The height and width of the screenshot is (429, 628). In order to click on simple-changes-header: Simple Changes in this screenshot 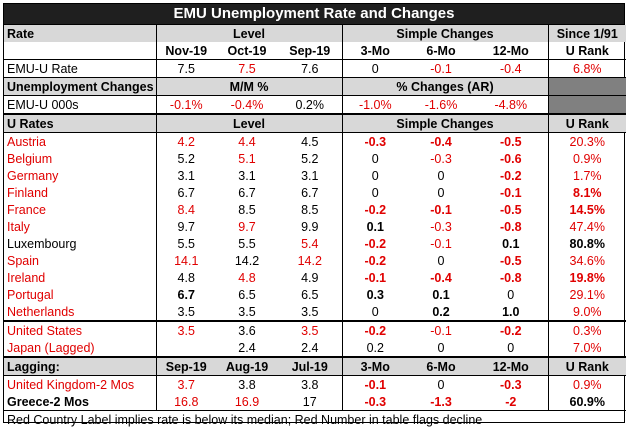, I will do `click(445, 123)`.